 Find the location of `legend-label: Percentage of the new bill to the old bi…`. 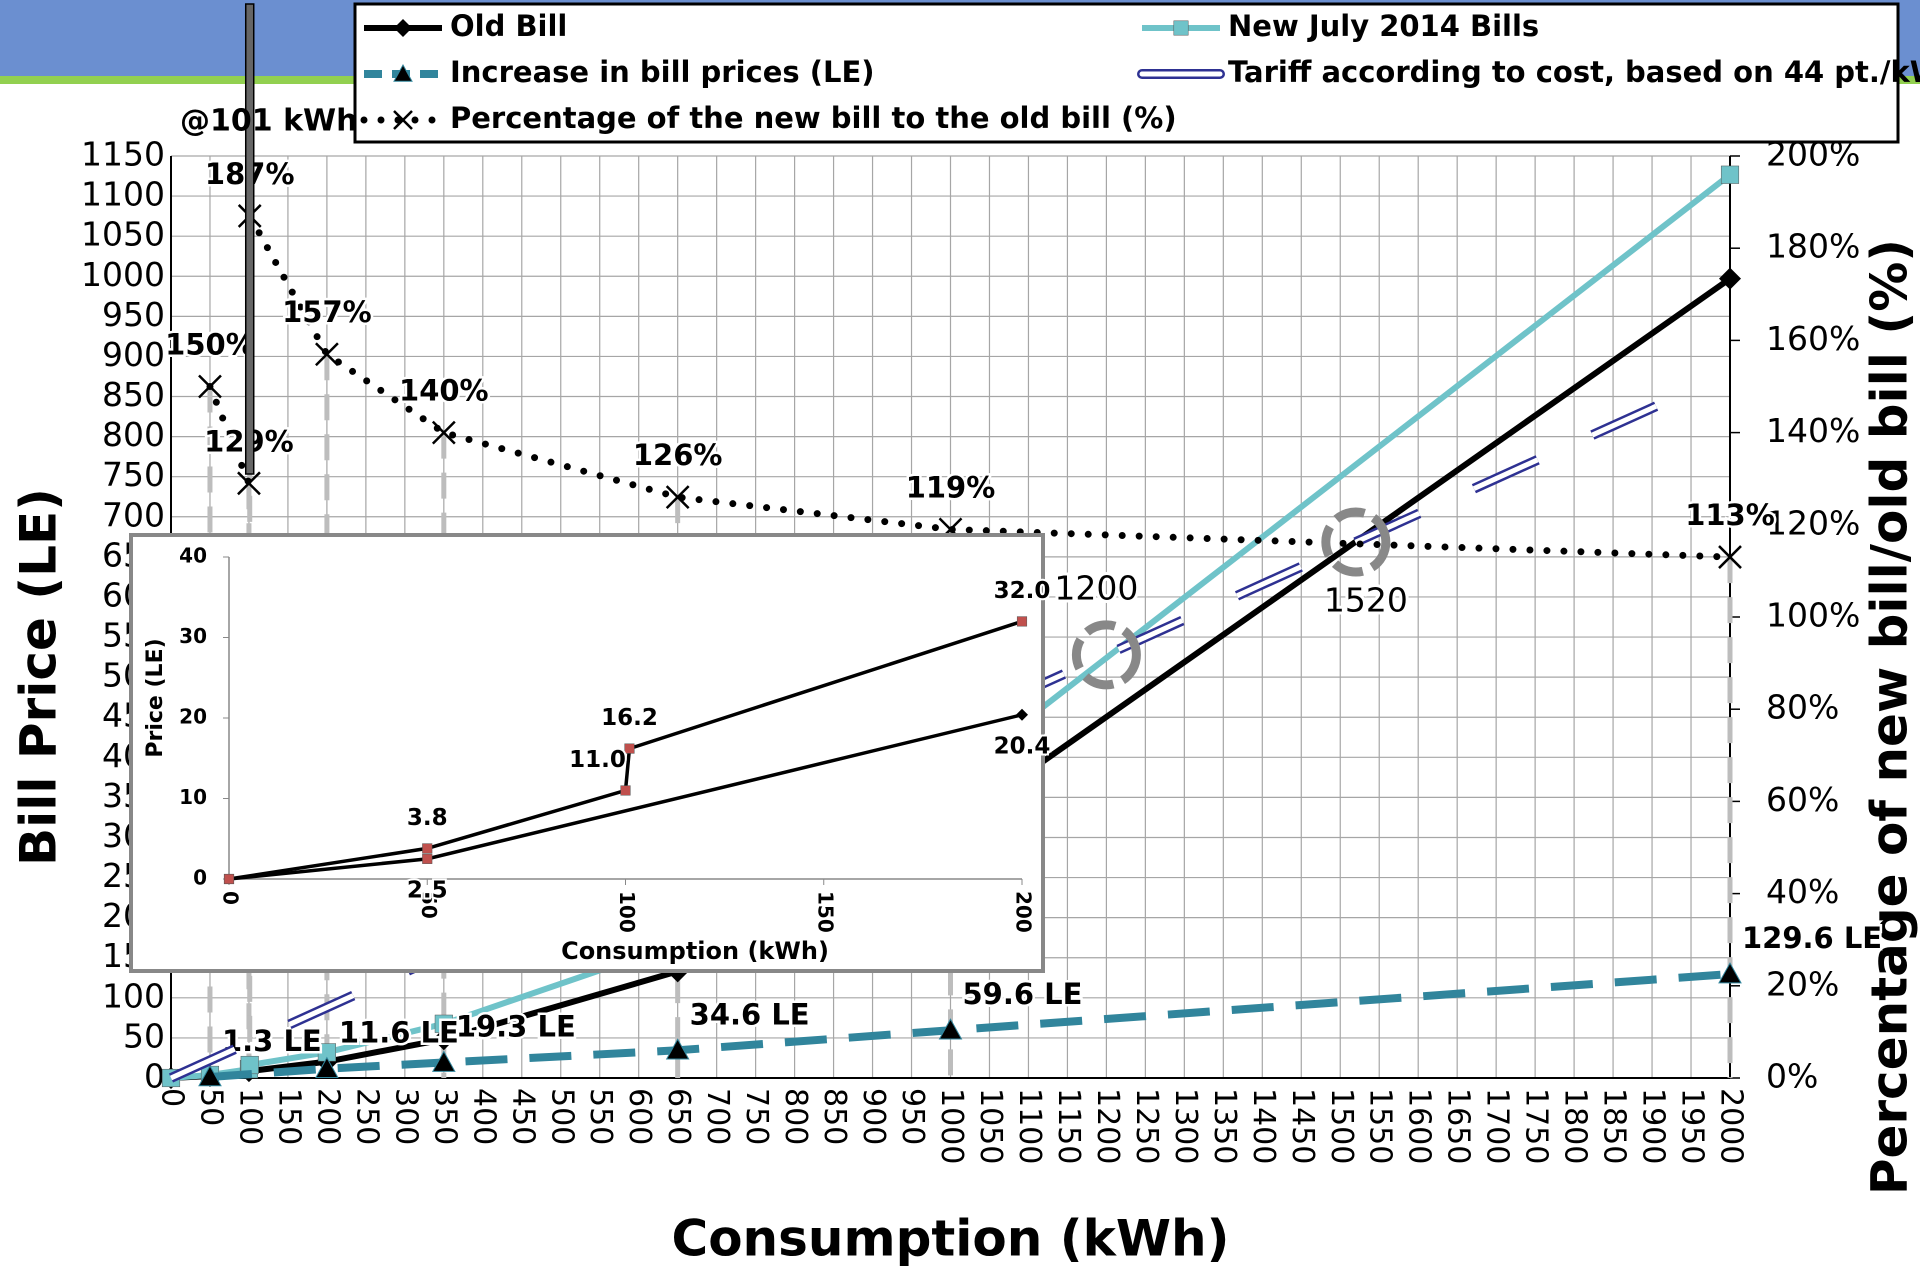

legend-label: Percentage of the new bill to the old bi… is located at coordinates (813, 118).